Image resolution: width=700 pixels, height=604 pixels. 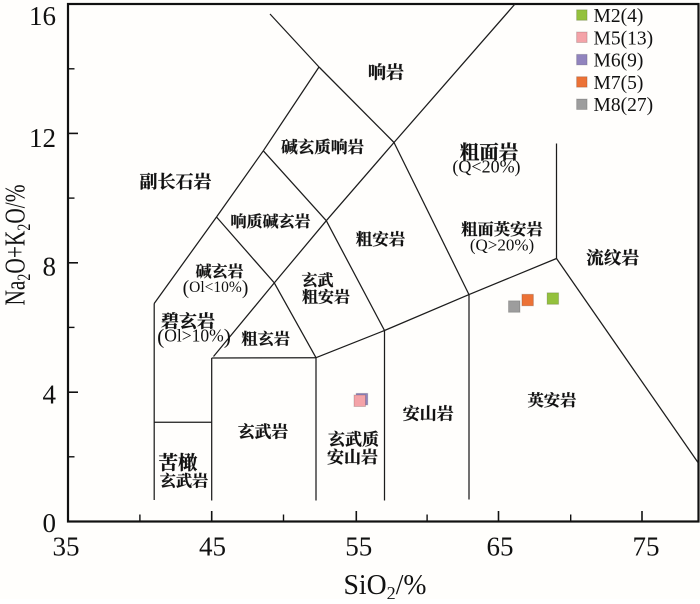 What do you see at coordinates (624, 105) in the screenshot?
I see `svg-text: M8(27)` at bounding box center [624, 105].